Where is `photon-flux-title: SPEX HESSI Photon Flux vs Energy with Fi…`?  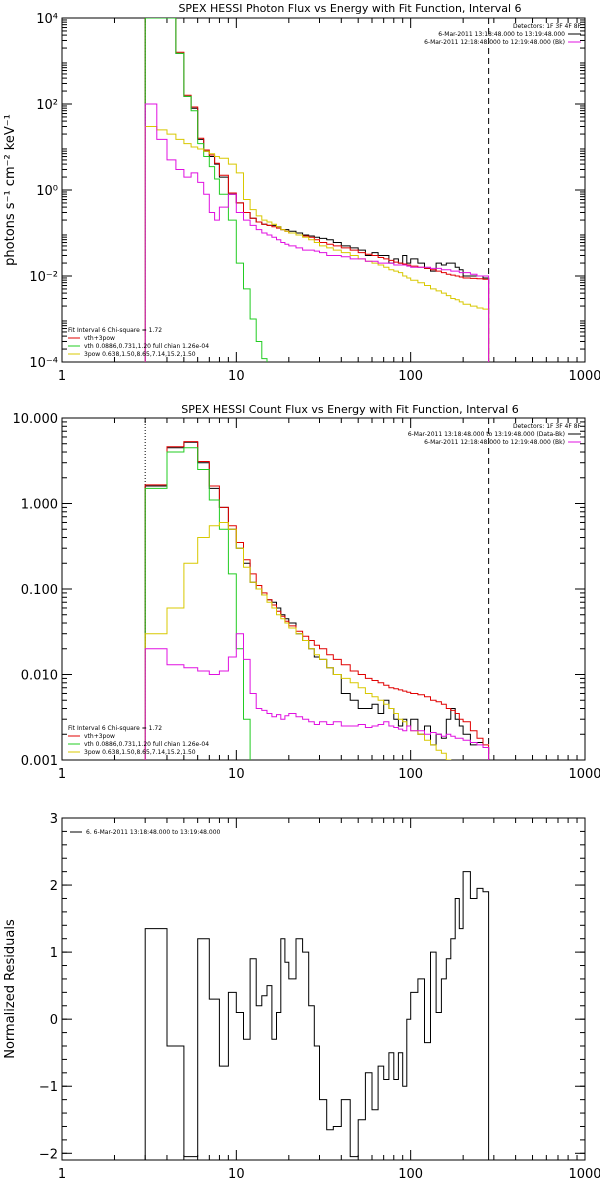
photon-flux-title: SPEX HESSI Photon Flux vs Energy with Fi… is located at coordinates (349, 8).